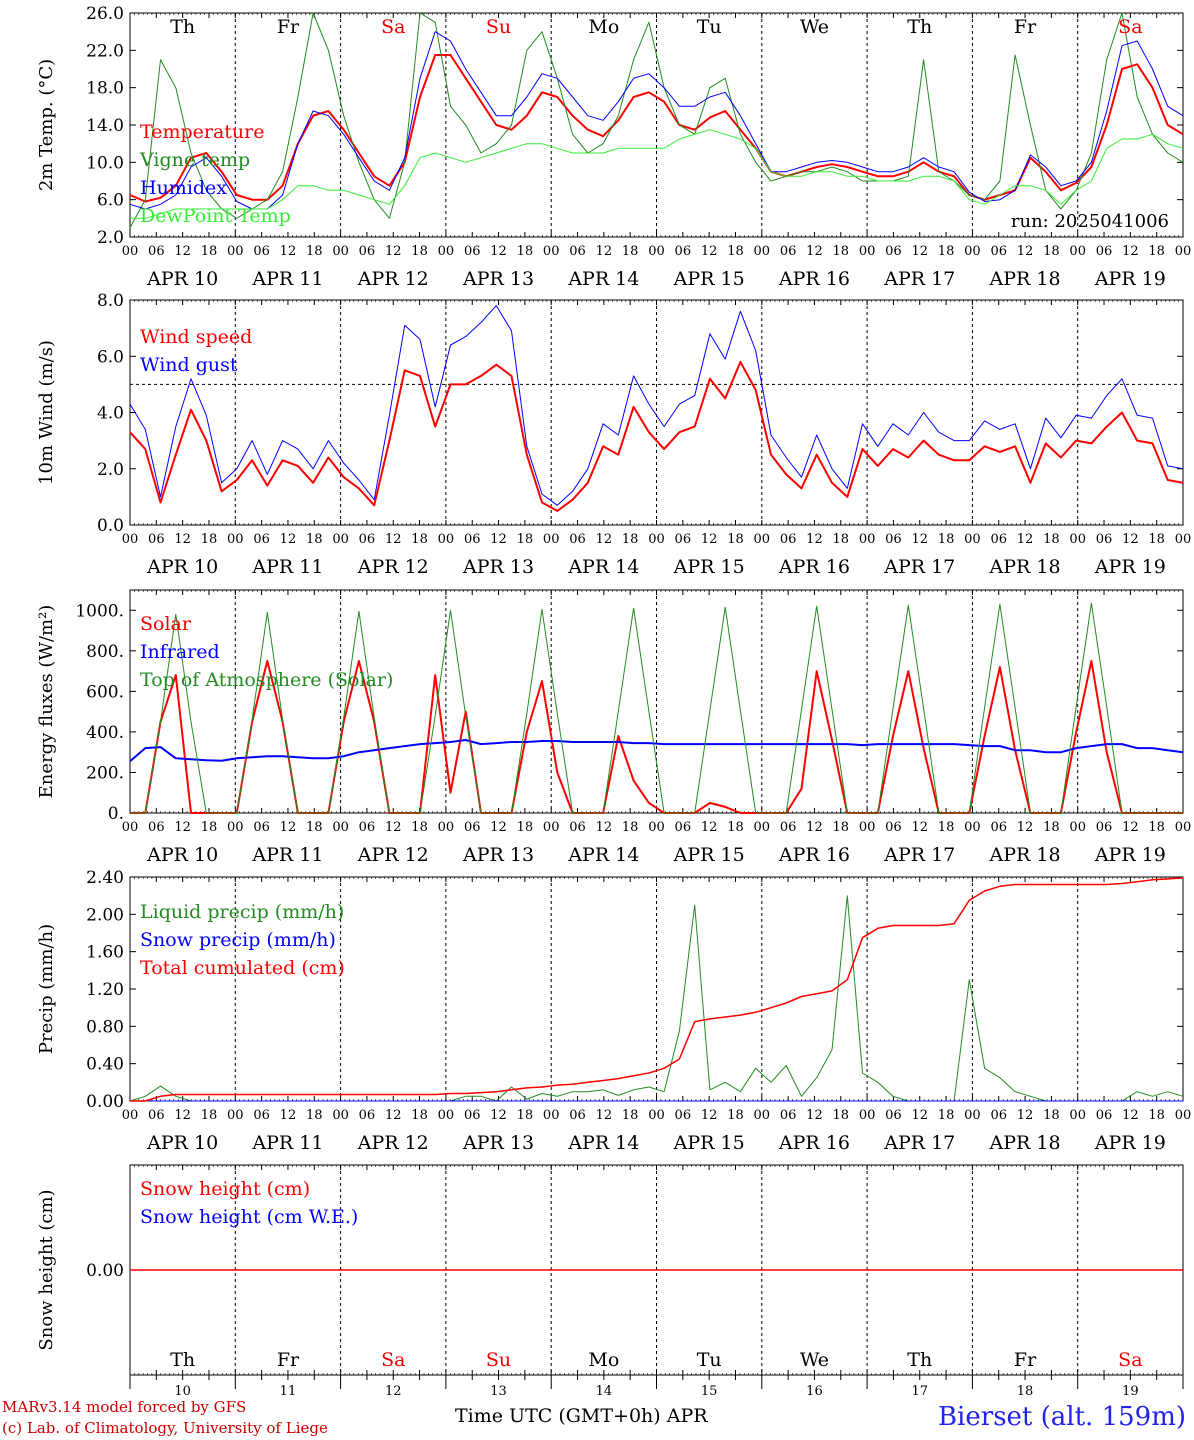 Image resolution: width=1194 pixels, height=1440 pixels. Describe the element at coordinates (498, 279) in the screenshot. I see `date-label: APR 13` at that location.